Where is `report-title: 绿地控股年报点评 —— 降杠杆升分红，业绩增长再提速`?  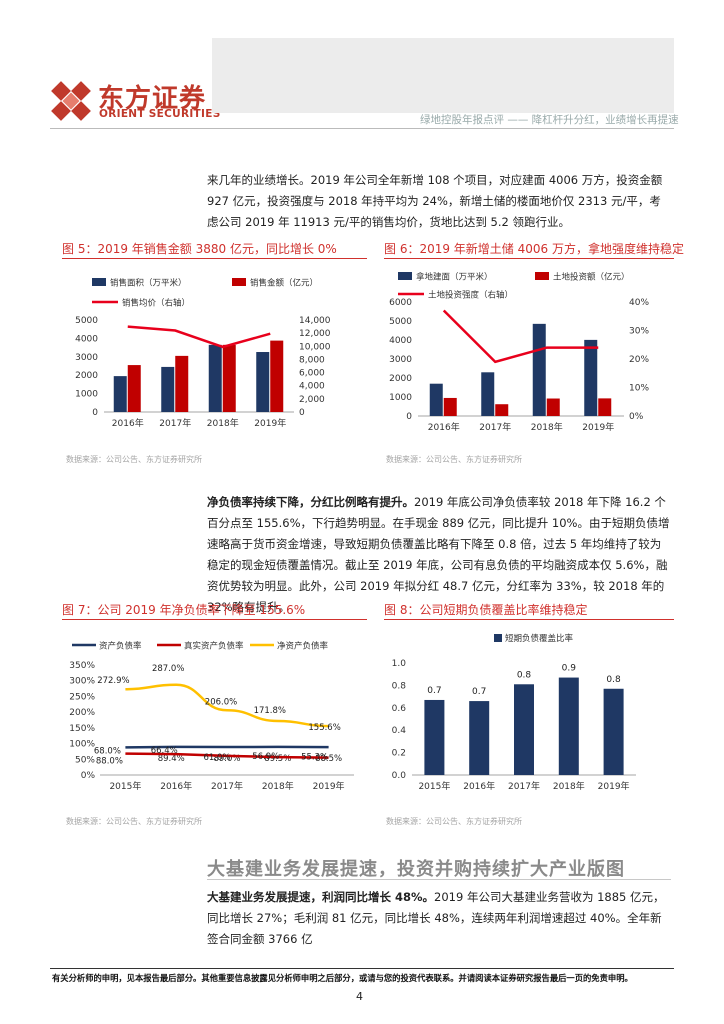 report-title: 绿地控股年报点评 —— 降杠杆升分红，业绩增长再提速 is located at coordinates (549, 120).